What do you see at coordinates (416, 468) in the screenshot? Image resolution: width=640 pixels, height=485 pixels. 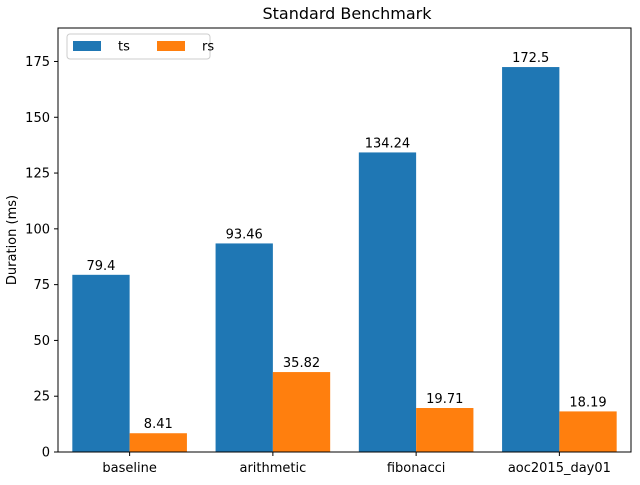 I see `x-tick-label-fibonacci: fibonacci` at bounding box center [416, 468].